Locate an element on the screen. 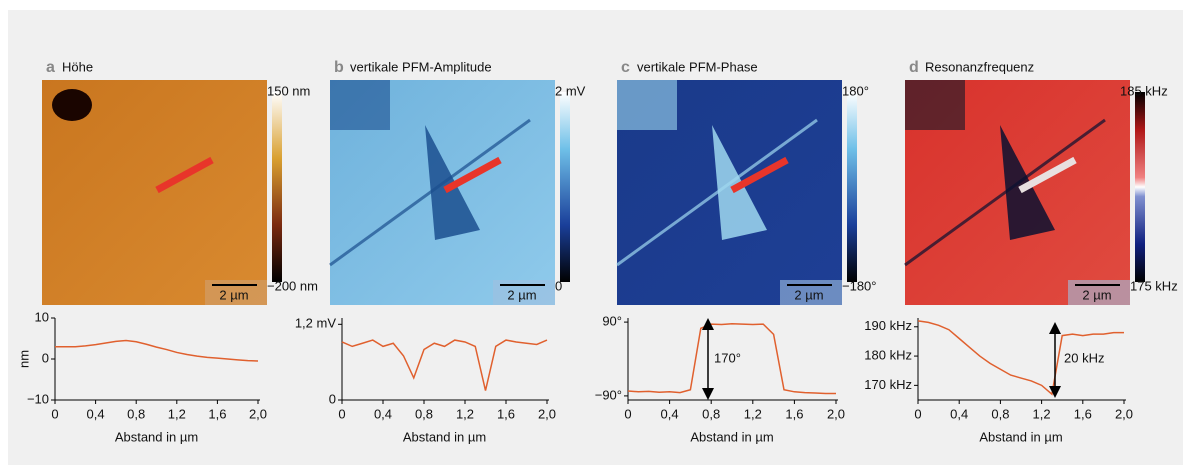 The image size is (1191, 475). colorbar-label: −180° is located at coordinates (859, 285).